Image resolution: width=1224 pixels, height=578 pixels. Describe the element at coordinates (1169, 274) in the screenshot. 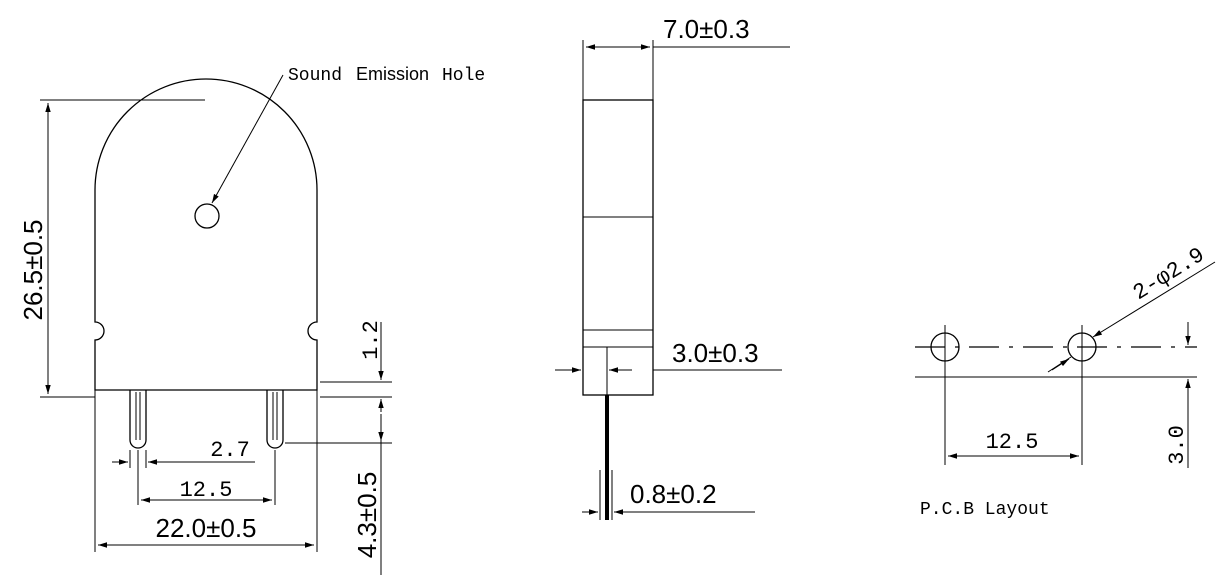

I see `pcb-hole-diameter-label: 2-φ2.9` at that location.